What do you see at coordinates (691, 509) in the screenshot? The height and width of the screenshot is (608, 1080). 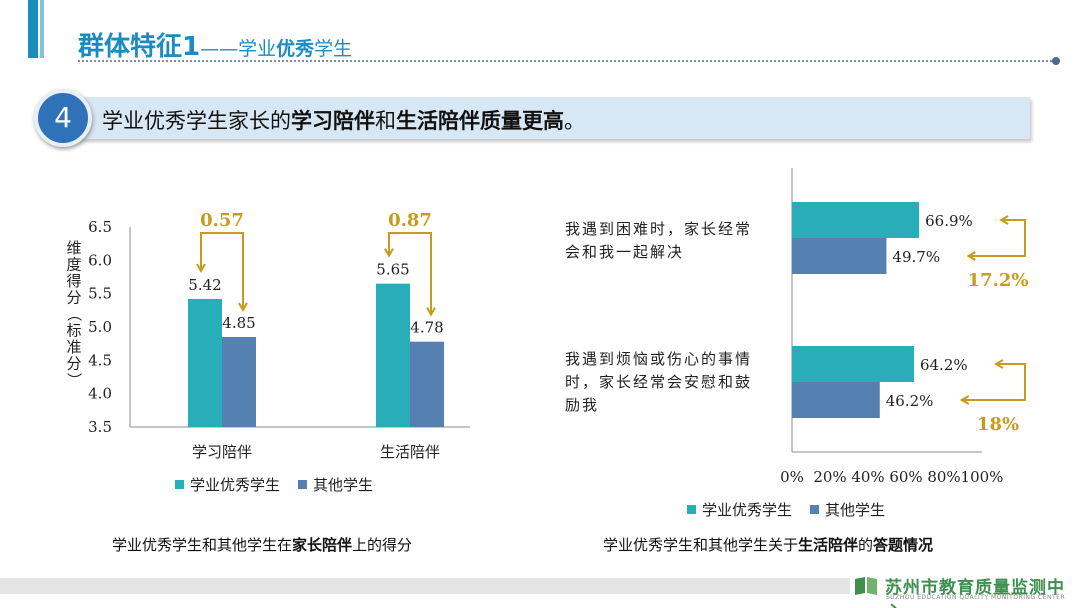 I see `legend-swatch-excellent-right` at bounding box center [691, 509].